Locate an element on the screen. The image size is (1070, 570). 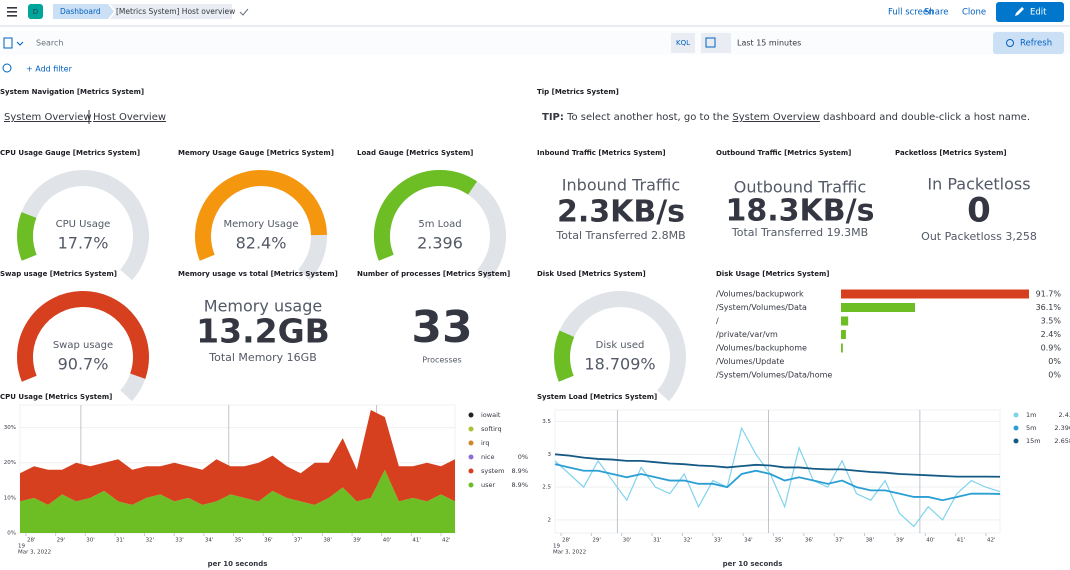
panel-title: Number of processes [Metrics System] is located at coordinates (433, 274).